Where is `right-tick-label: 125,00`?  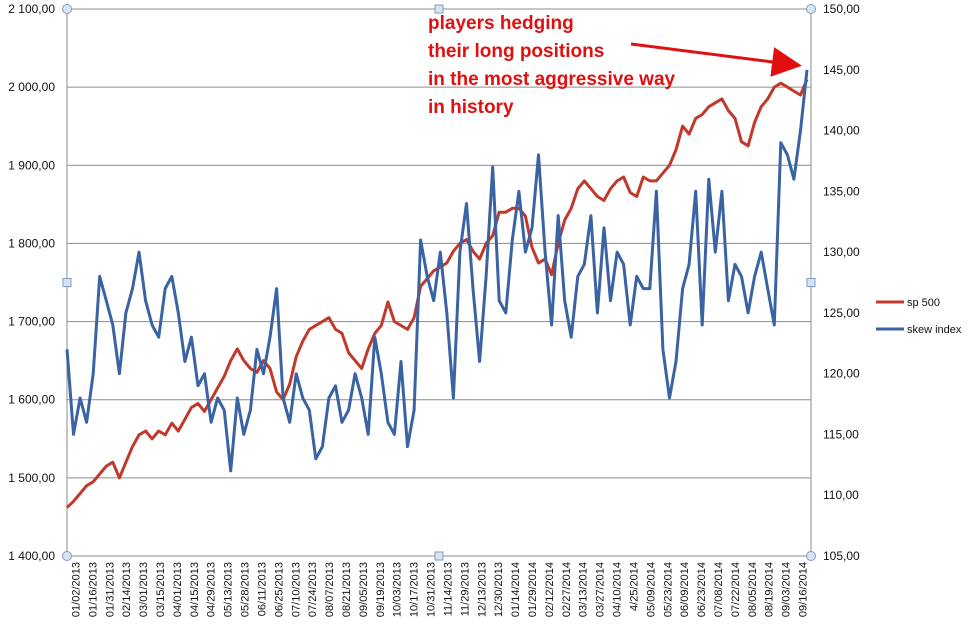 right-tick-label: 125,00 is located at coordinates (841, 313).